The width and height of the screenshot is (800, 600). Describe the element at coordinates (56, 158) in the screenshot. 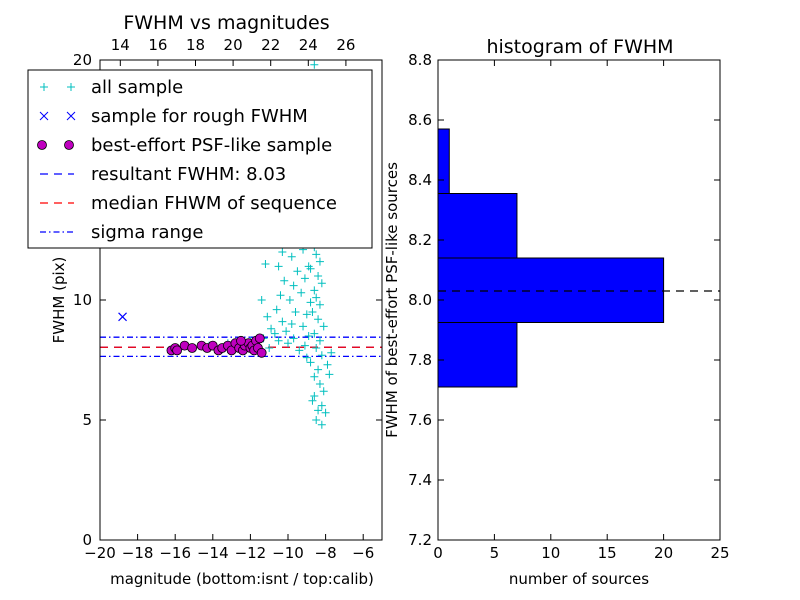

I see `legend-markers` at that location.